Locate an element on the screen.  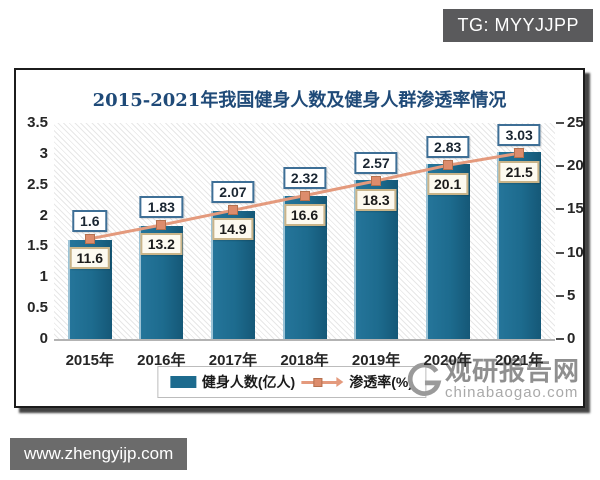
penetration-line is located at coordinates (304, 196).